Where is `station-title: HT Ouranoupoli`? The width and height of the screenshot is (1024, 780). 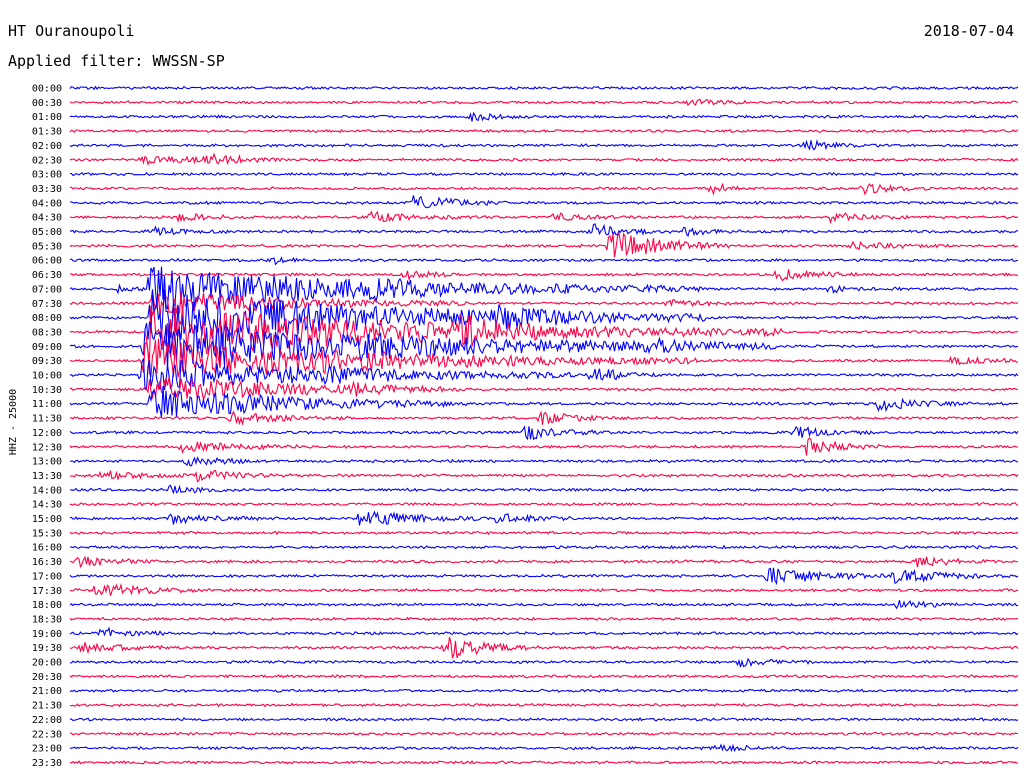 station-title: HT Ouranoupoli is located at coordinates (71, 31).